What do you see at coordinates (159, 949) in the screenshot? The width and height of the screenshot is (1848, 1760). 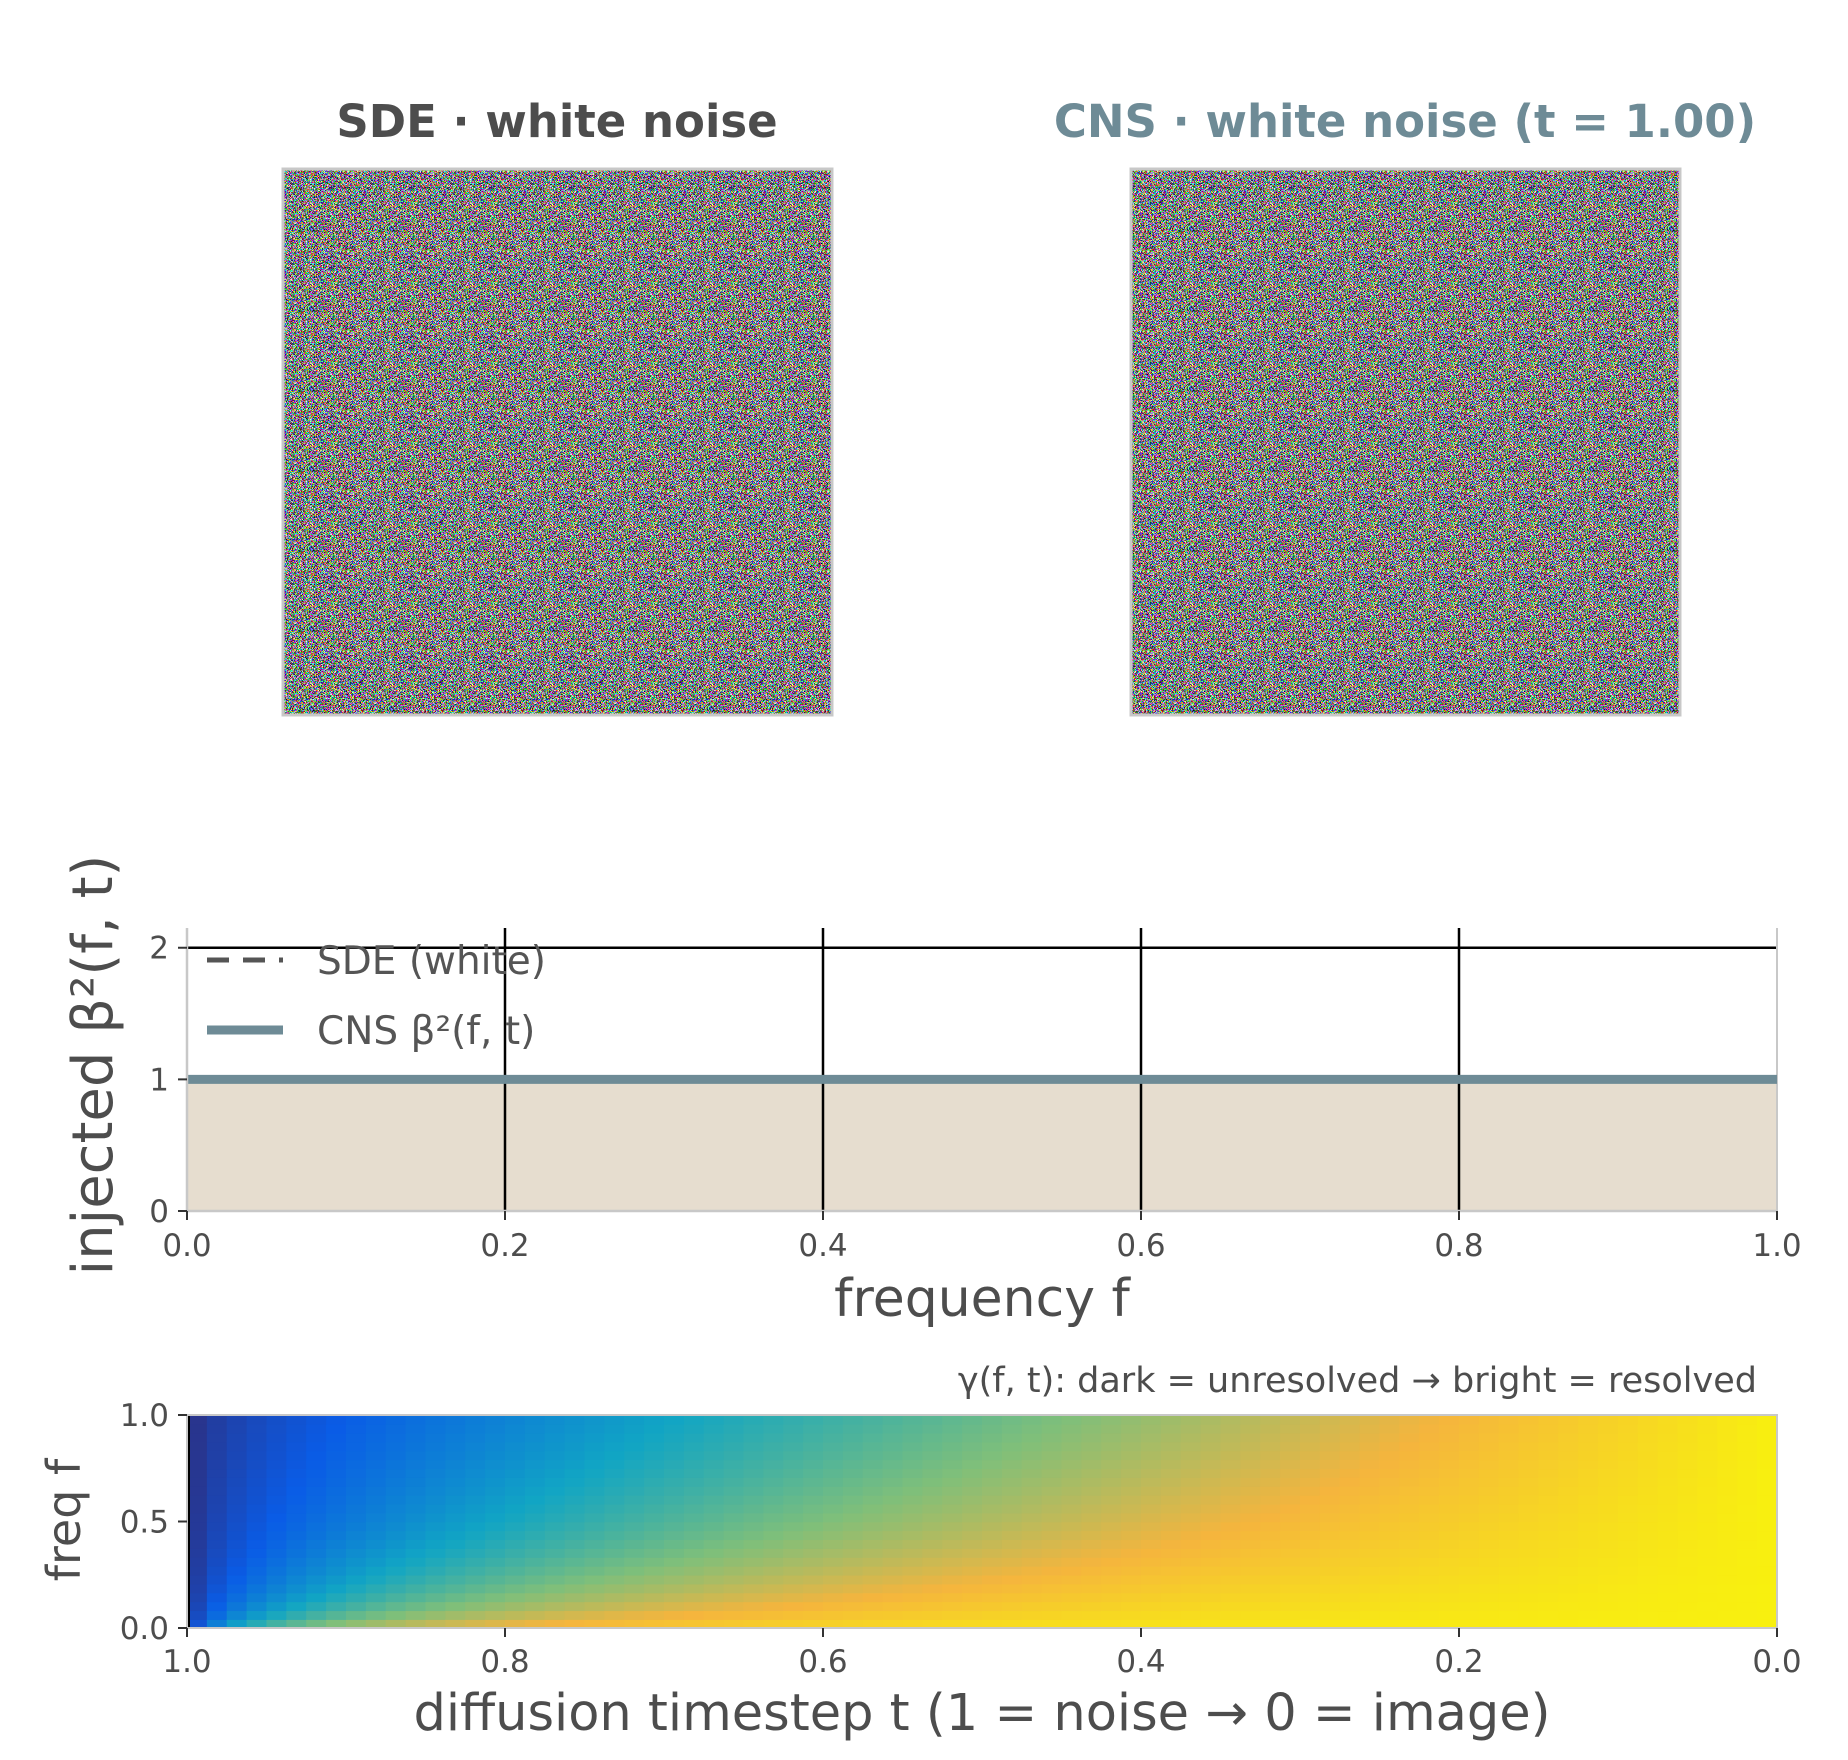 I see `y-tick-label: 2` at bounding box center [159, 949].